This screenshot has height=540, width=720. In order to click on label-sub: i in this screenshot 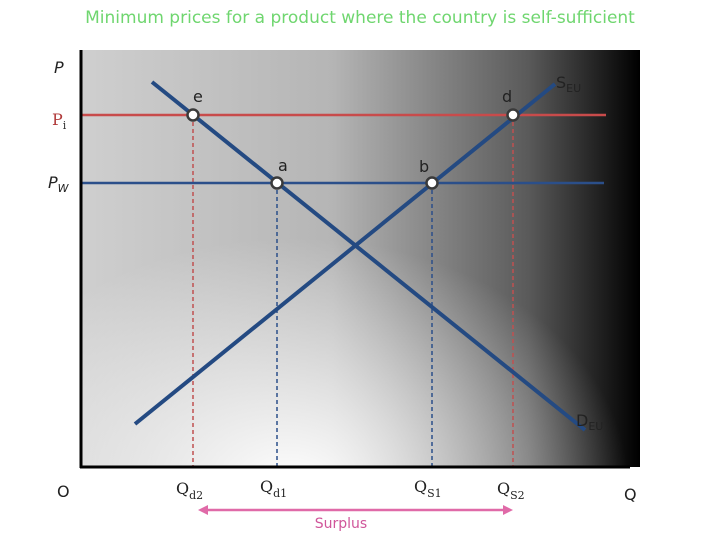, I will do `click(65, 125)`.